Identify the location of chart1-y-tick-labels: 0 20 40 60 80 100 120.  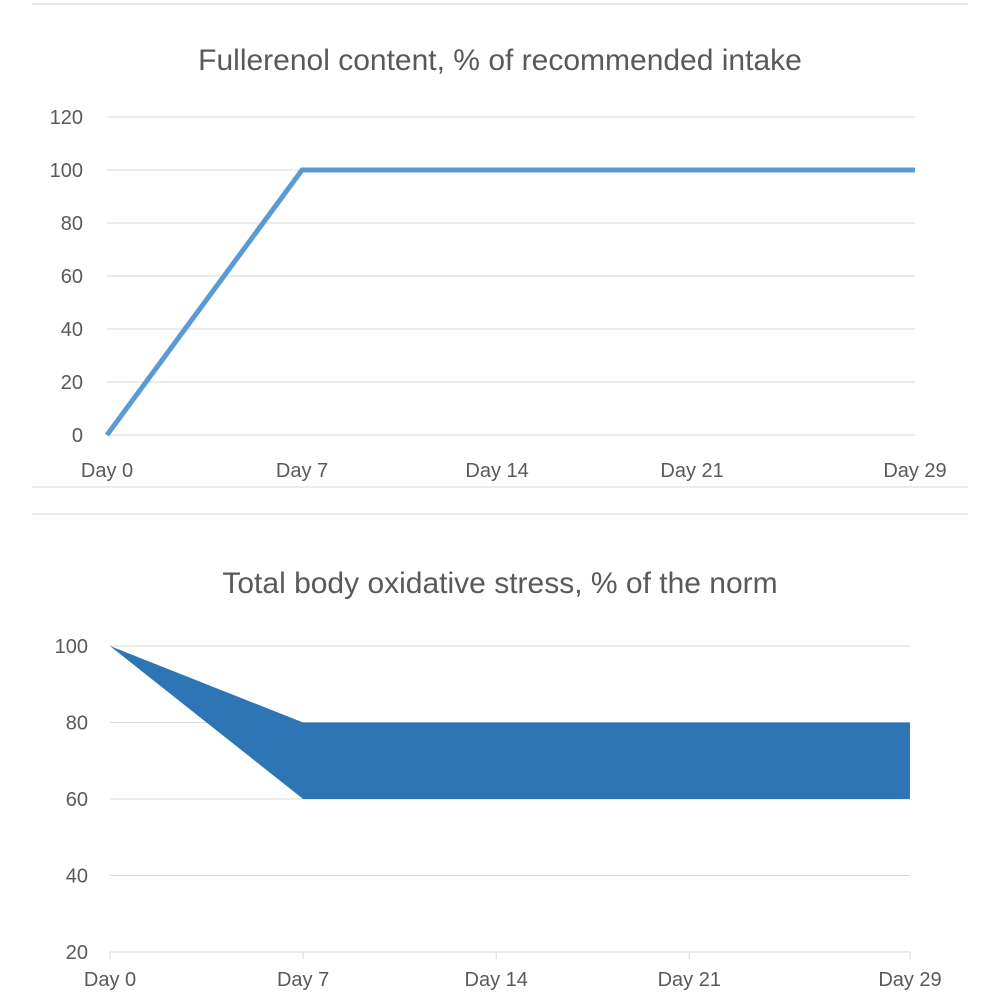
(66, 277).